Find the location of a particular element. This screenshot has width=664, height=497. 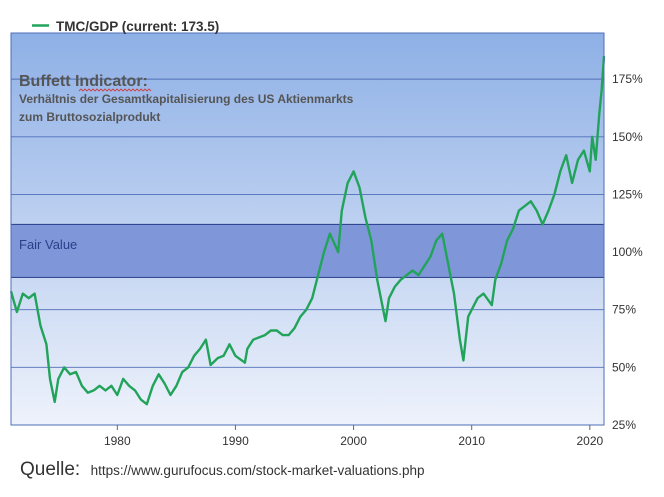

x-tick-label: 2010 is located at coordinates (471, 441).